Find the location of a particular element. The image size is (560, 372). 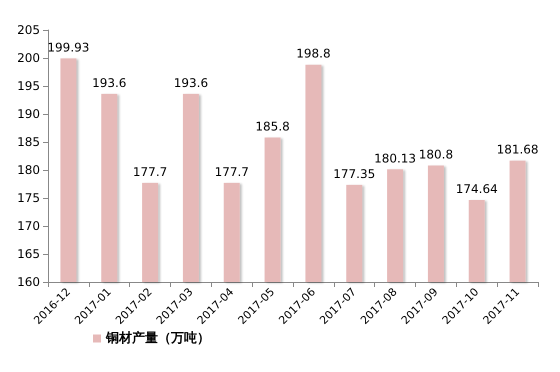

y-tick-label: 170 is located at coordinates (28, 226).